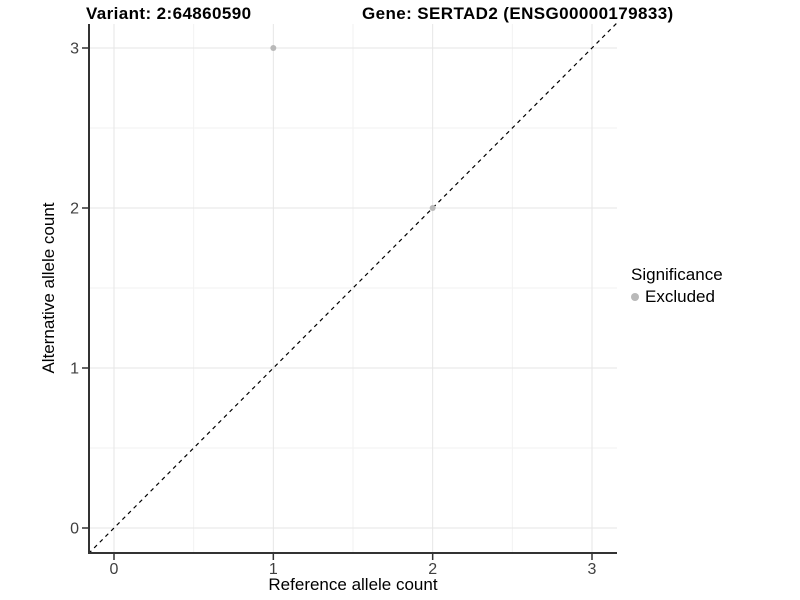 Image resolution: width=800 pixels, height=600 pixels. Describe the element at coordinates (353, 584) in the screenshot. I see `x-axis-title: Reference allele count` at that location.